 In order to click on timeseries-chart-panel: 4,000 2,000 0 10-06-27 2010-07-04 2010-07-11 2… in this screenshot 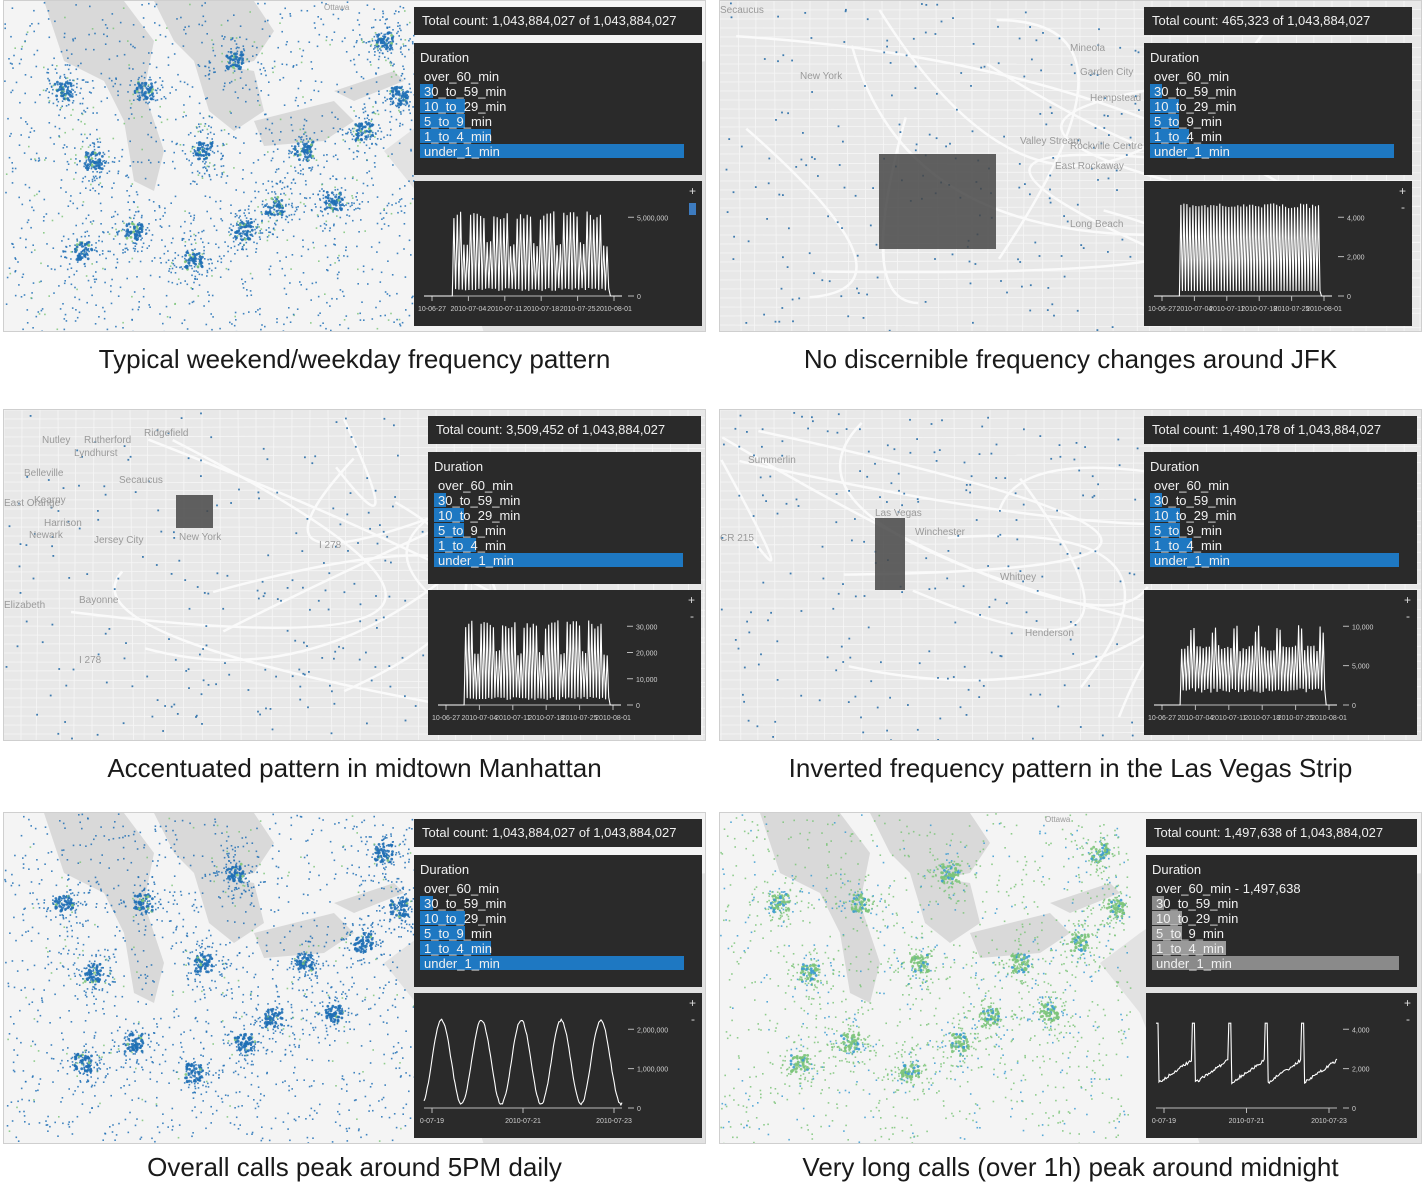, I will do `click(1278, 253)`.